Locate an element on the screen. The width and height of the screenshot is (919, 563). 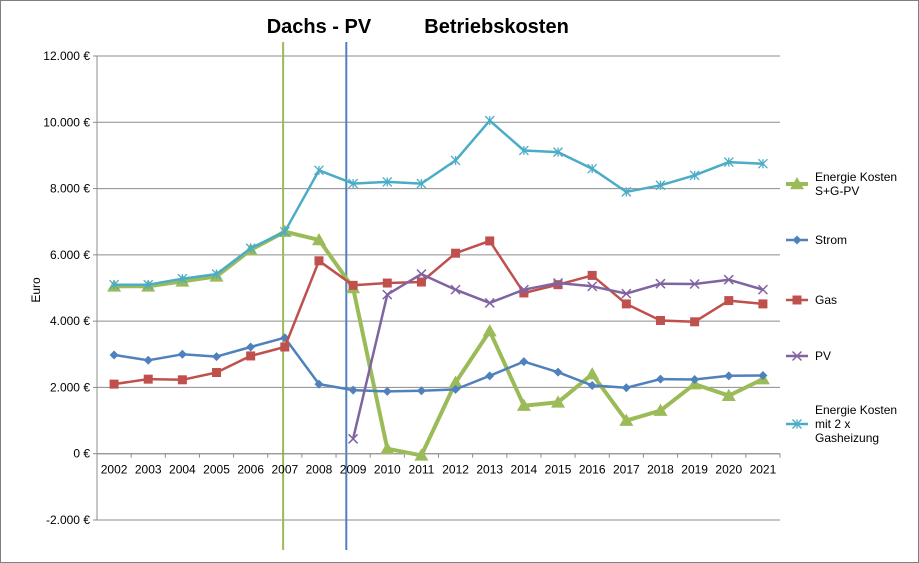
y-tick-label: 2.000 € is located at coordinates (70, 387).